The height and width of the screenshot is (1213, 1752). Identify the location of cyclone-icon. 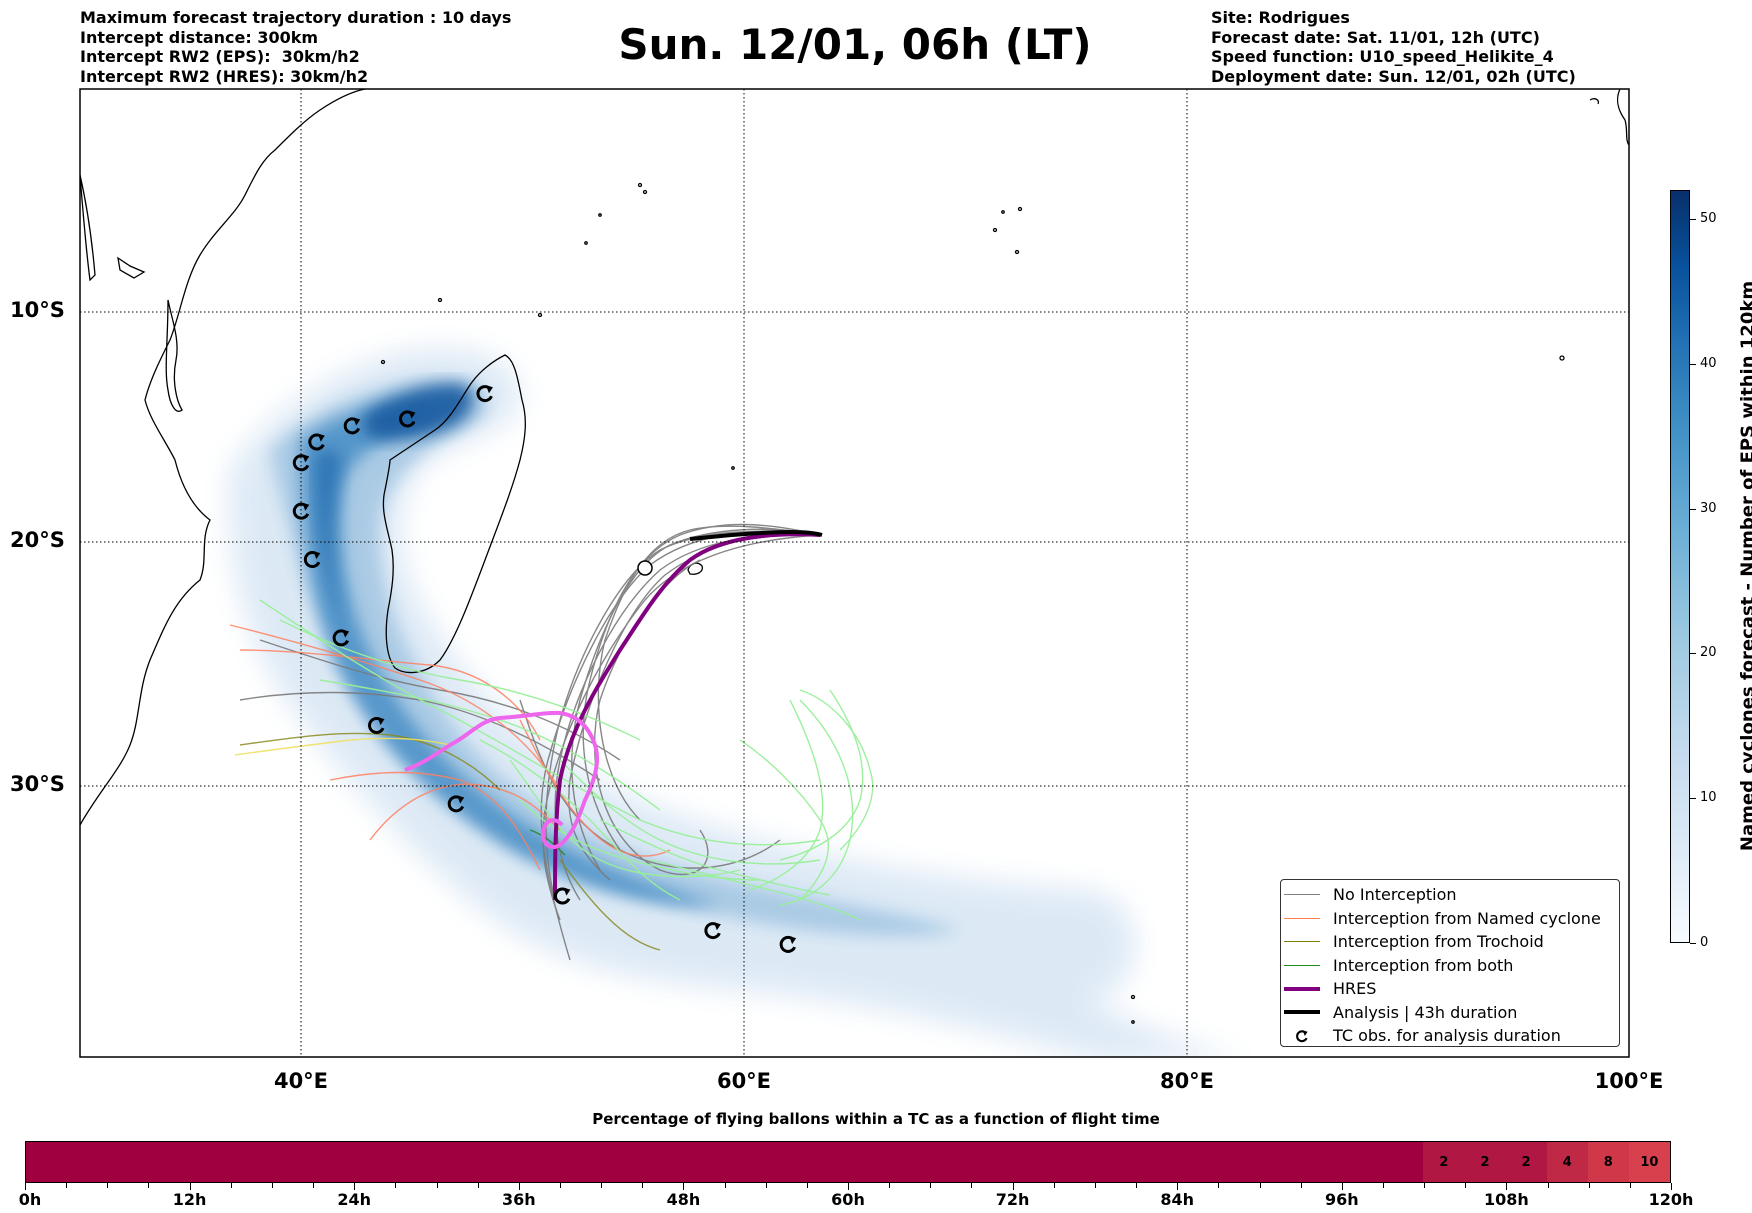
(1302, 1036).